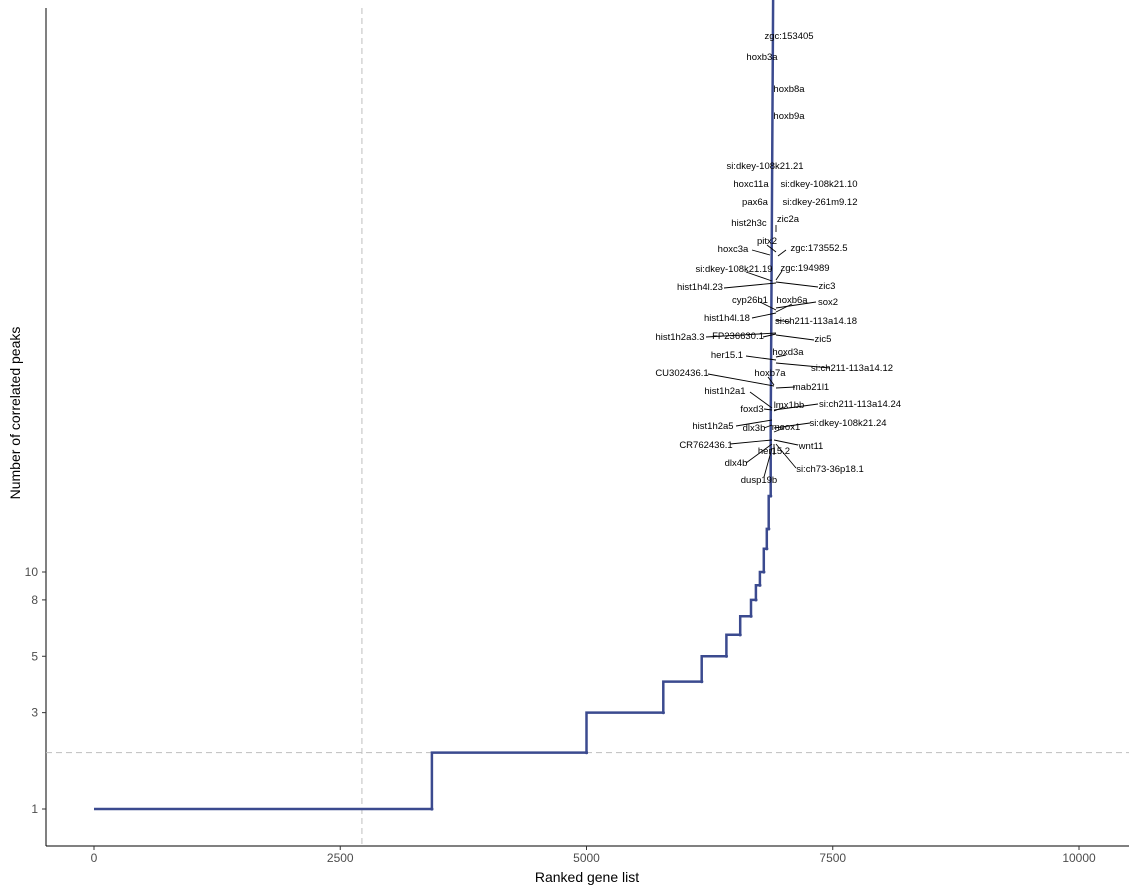  I want to click on x-tick-label: 7500, so click(832, 858).